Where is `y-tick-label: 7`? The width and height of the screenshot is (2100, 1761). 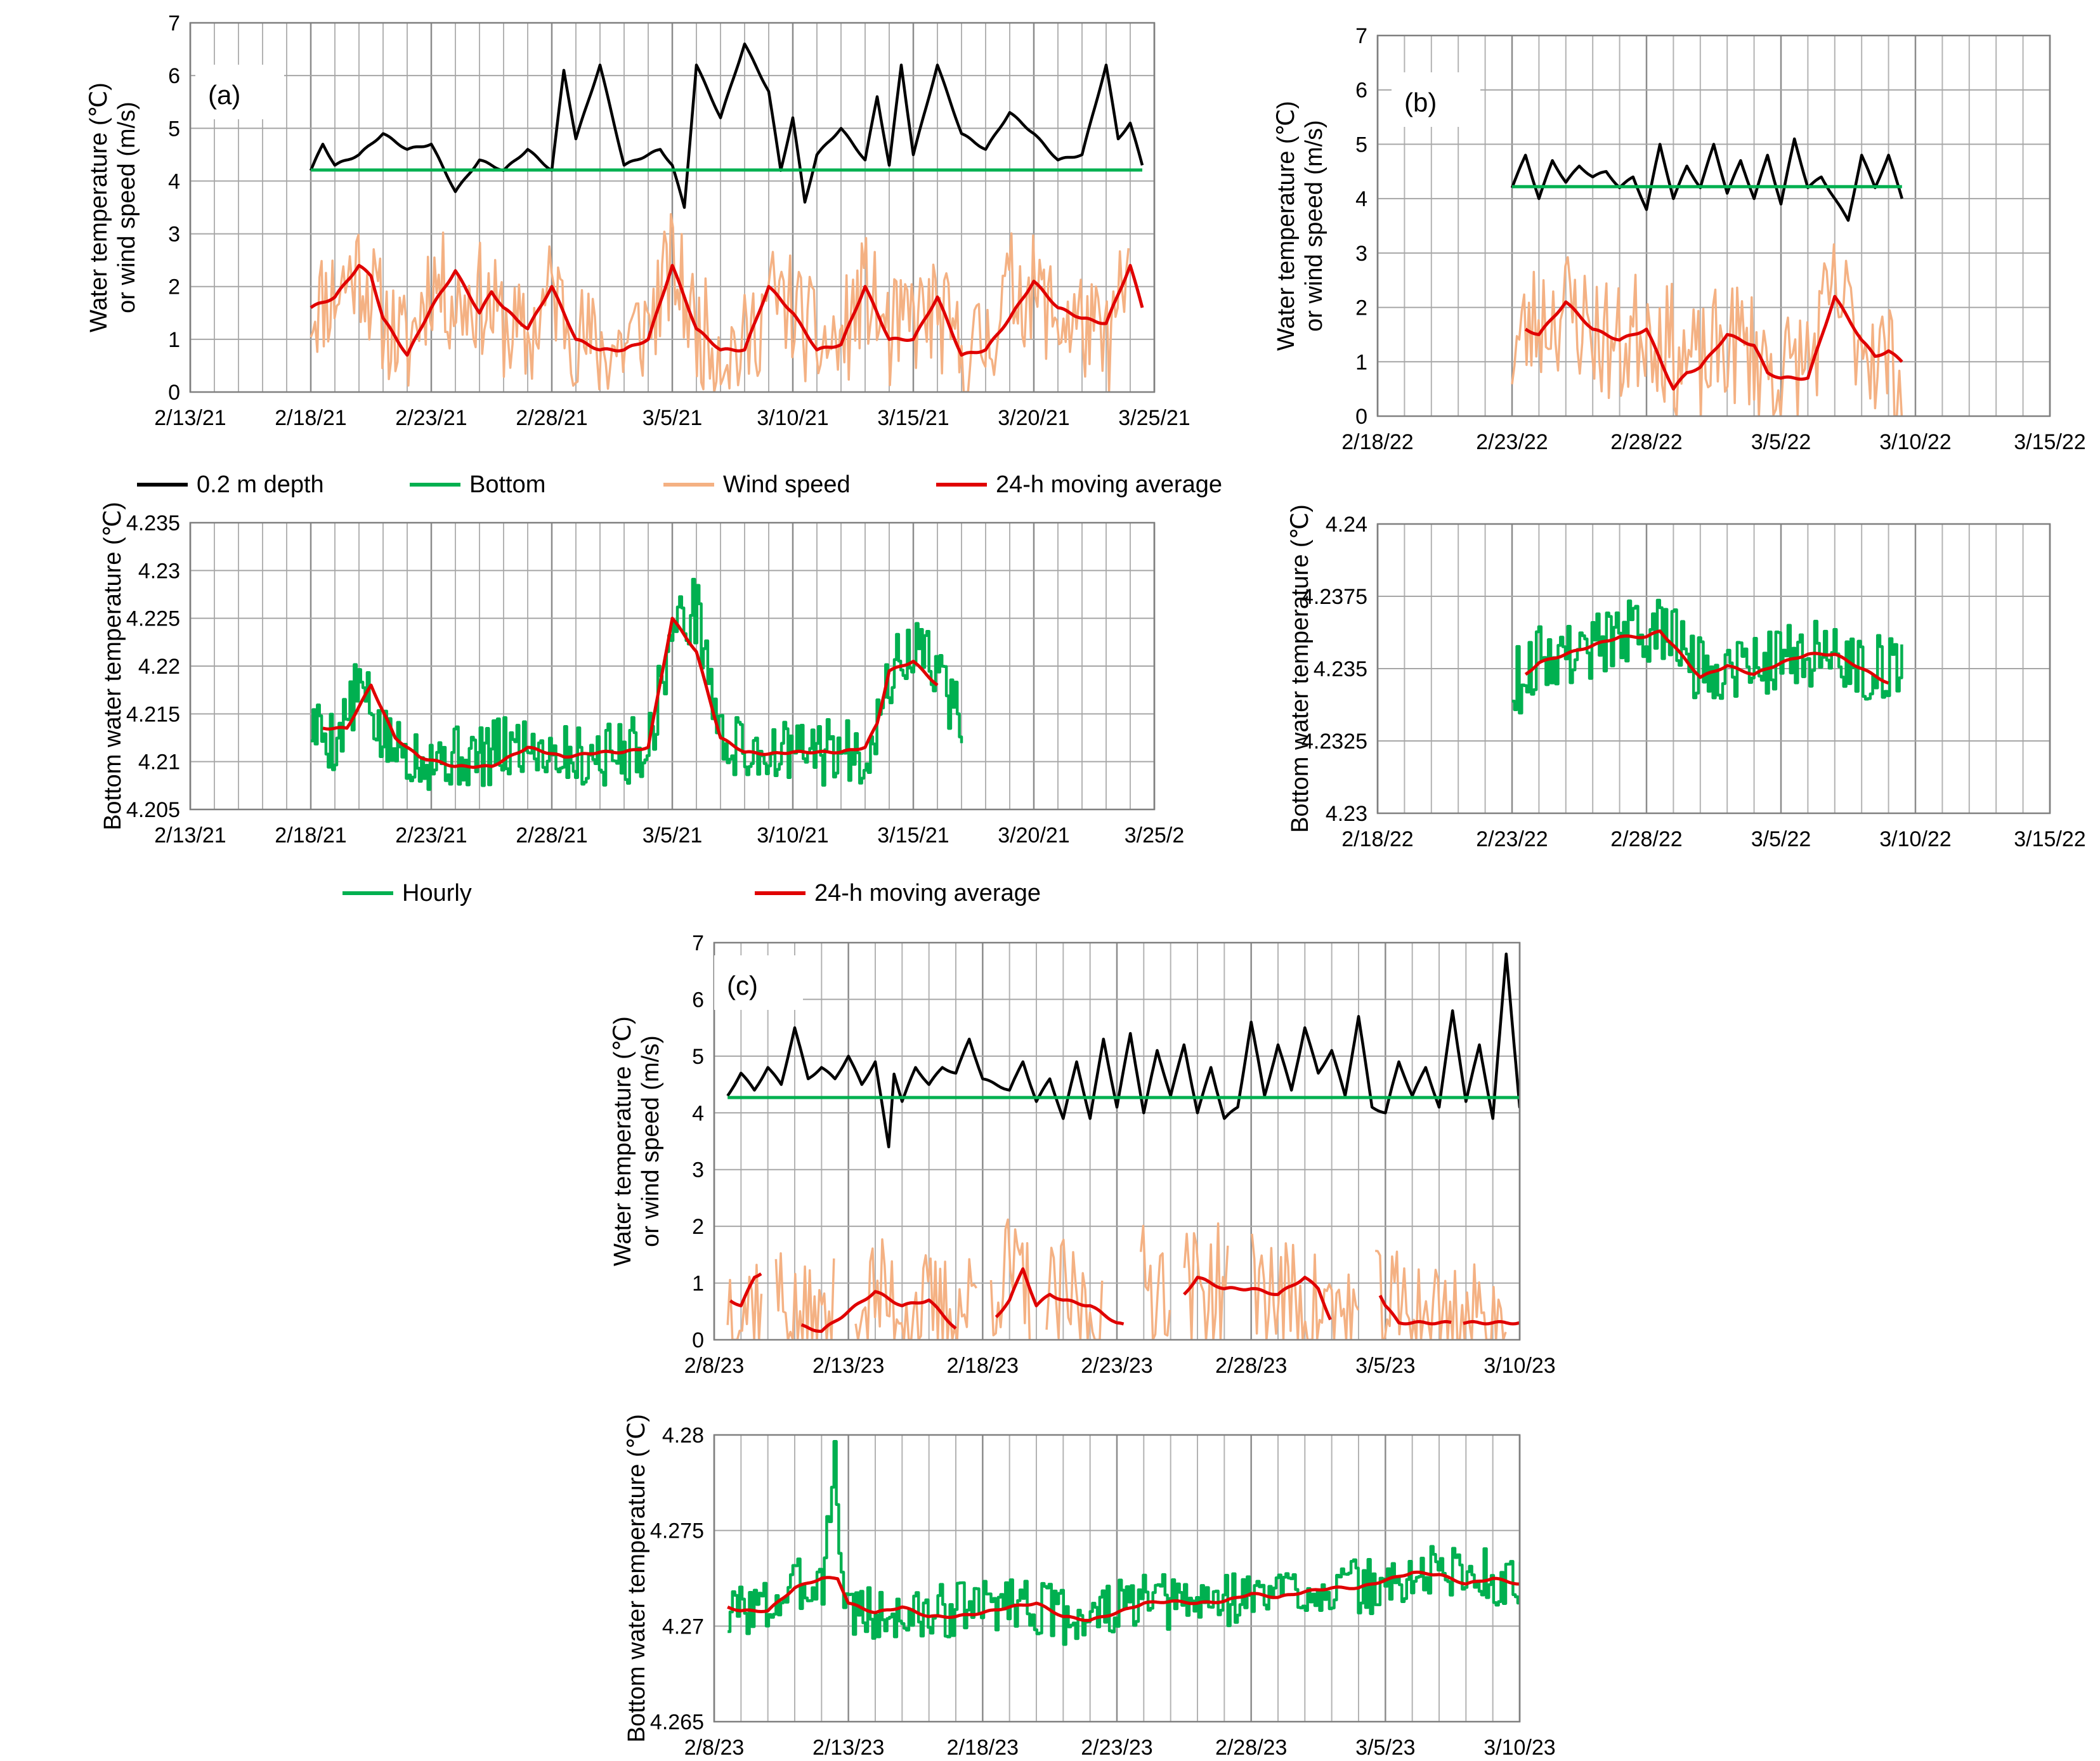
y-tick-label: 7 is located at coordinates (1361, 36).